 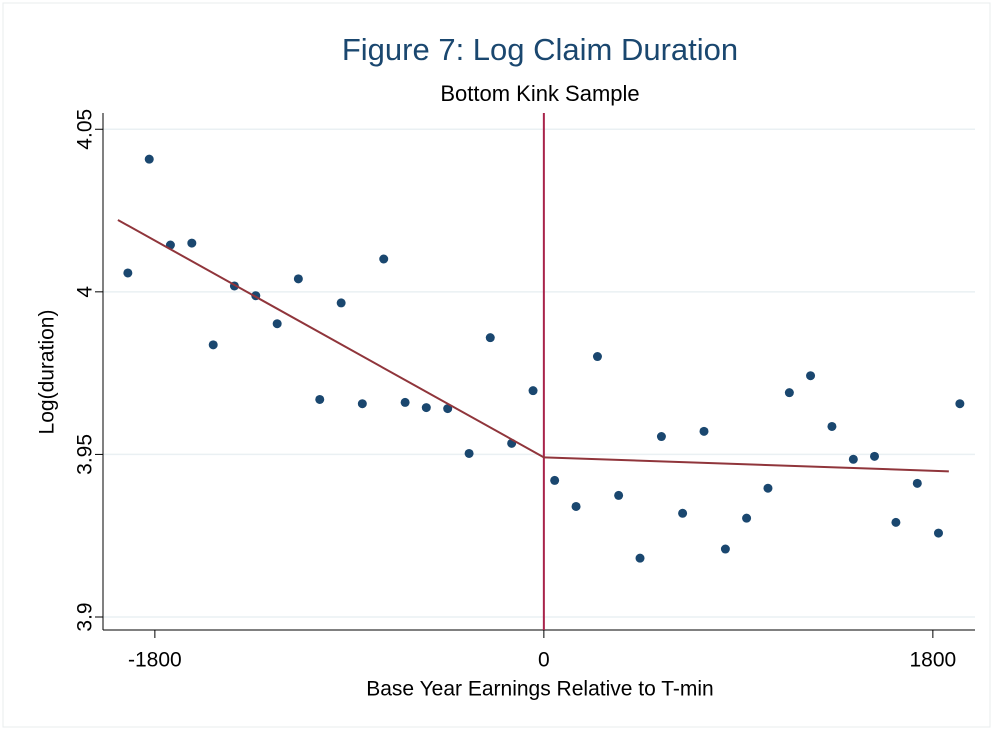 What do you see at coordinates (47, 372) in the screenshot?
I see `y-axis-label: Log(duration)` at bounding box center [47, 372].